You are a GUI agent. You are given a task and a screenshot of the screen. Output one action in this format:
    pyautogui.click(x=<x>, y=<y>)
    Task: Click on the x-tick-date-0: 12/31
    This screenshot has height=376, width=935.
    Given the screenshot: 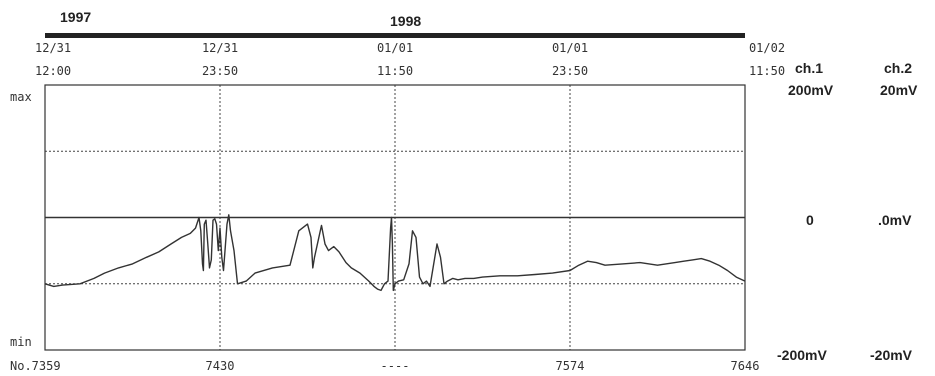 What is the action you would take?
    pyautogui.click(x=53, y=48)
    